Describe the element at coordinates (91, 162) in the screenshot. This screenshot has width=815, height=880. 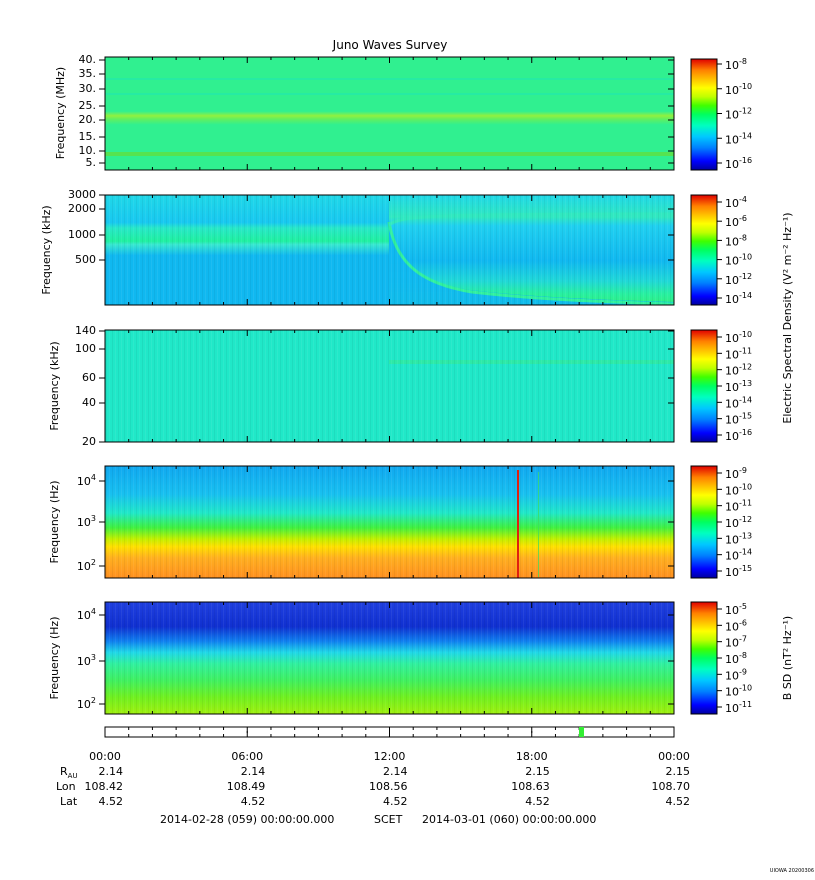
I see `y-tick-label: 5.` at that location.